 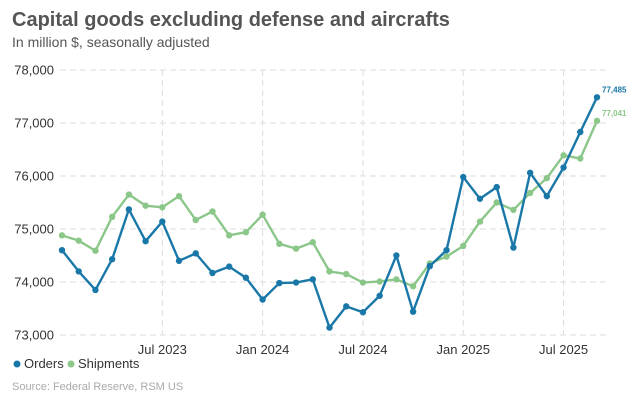 What do you see at coordinates (44, 363) in the screenshot?
I see `legend-label-orders: Orders` at bounding box center [44, 363].